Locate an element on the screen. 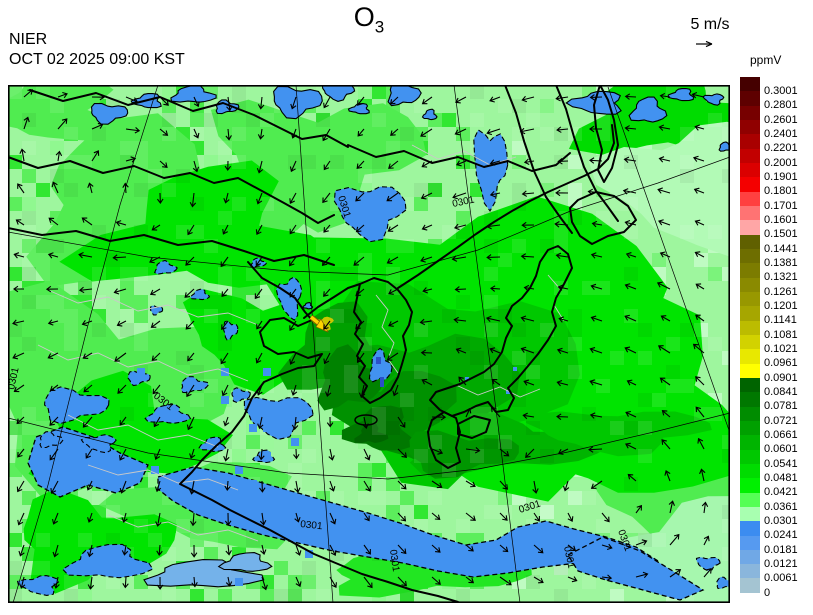 This screenshot has height=615, width=813. colorbar-unit: ppmV is located at coordinates (766, 60).